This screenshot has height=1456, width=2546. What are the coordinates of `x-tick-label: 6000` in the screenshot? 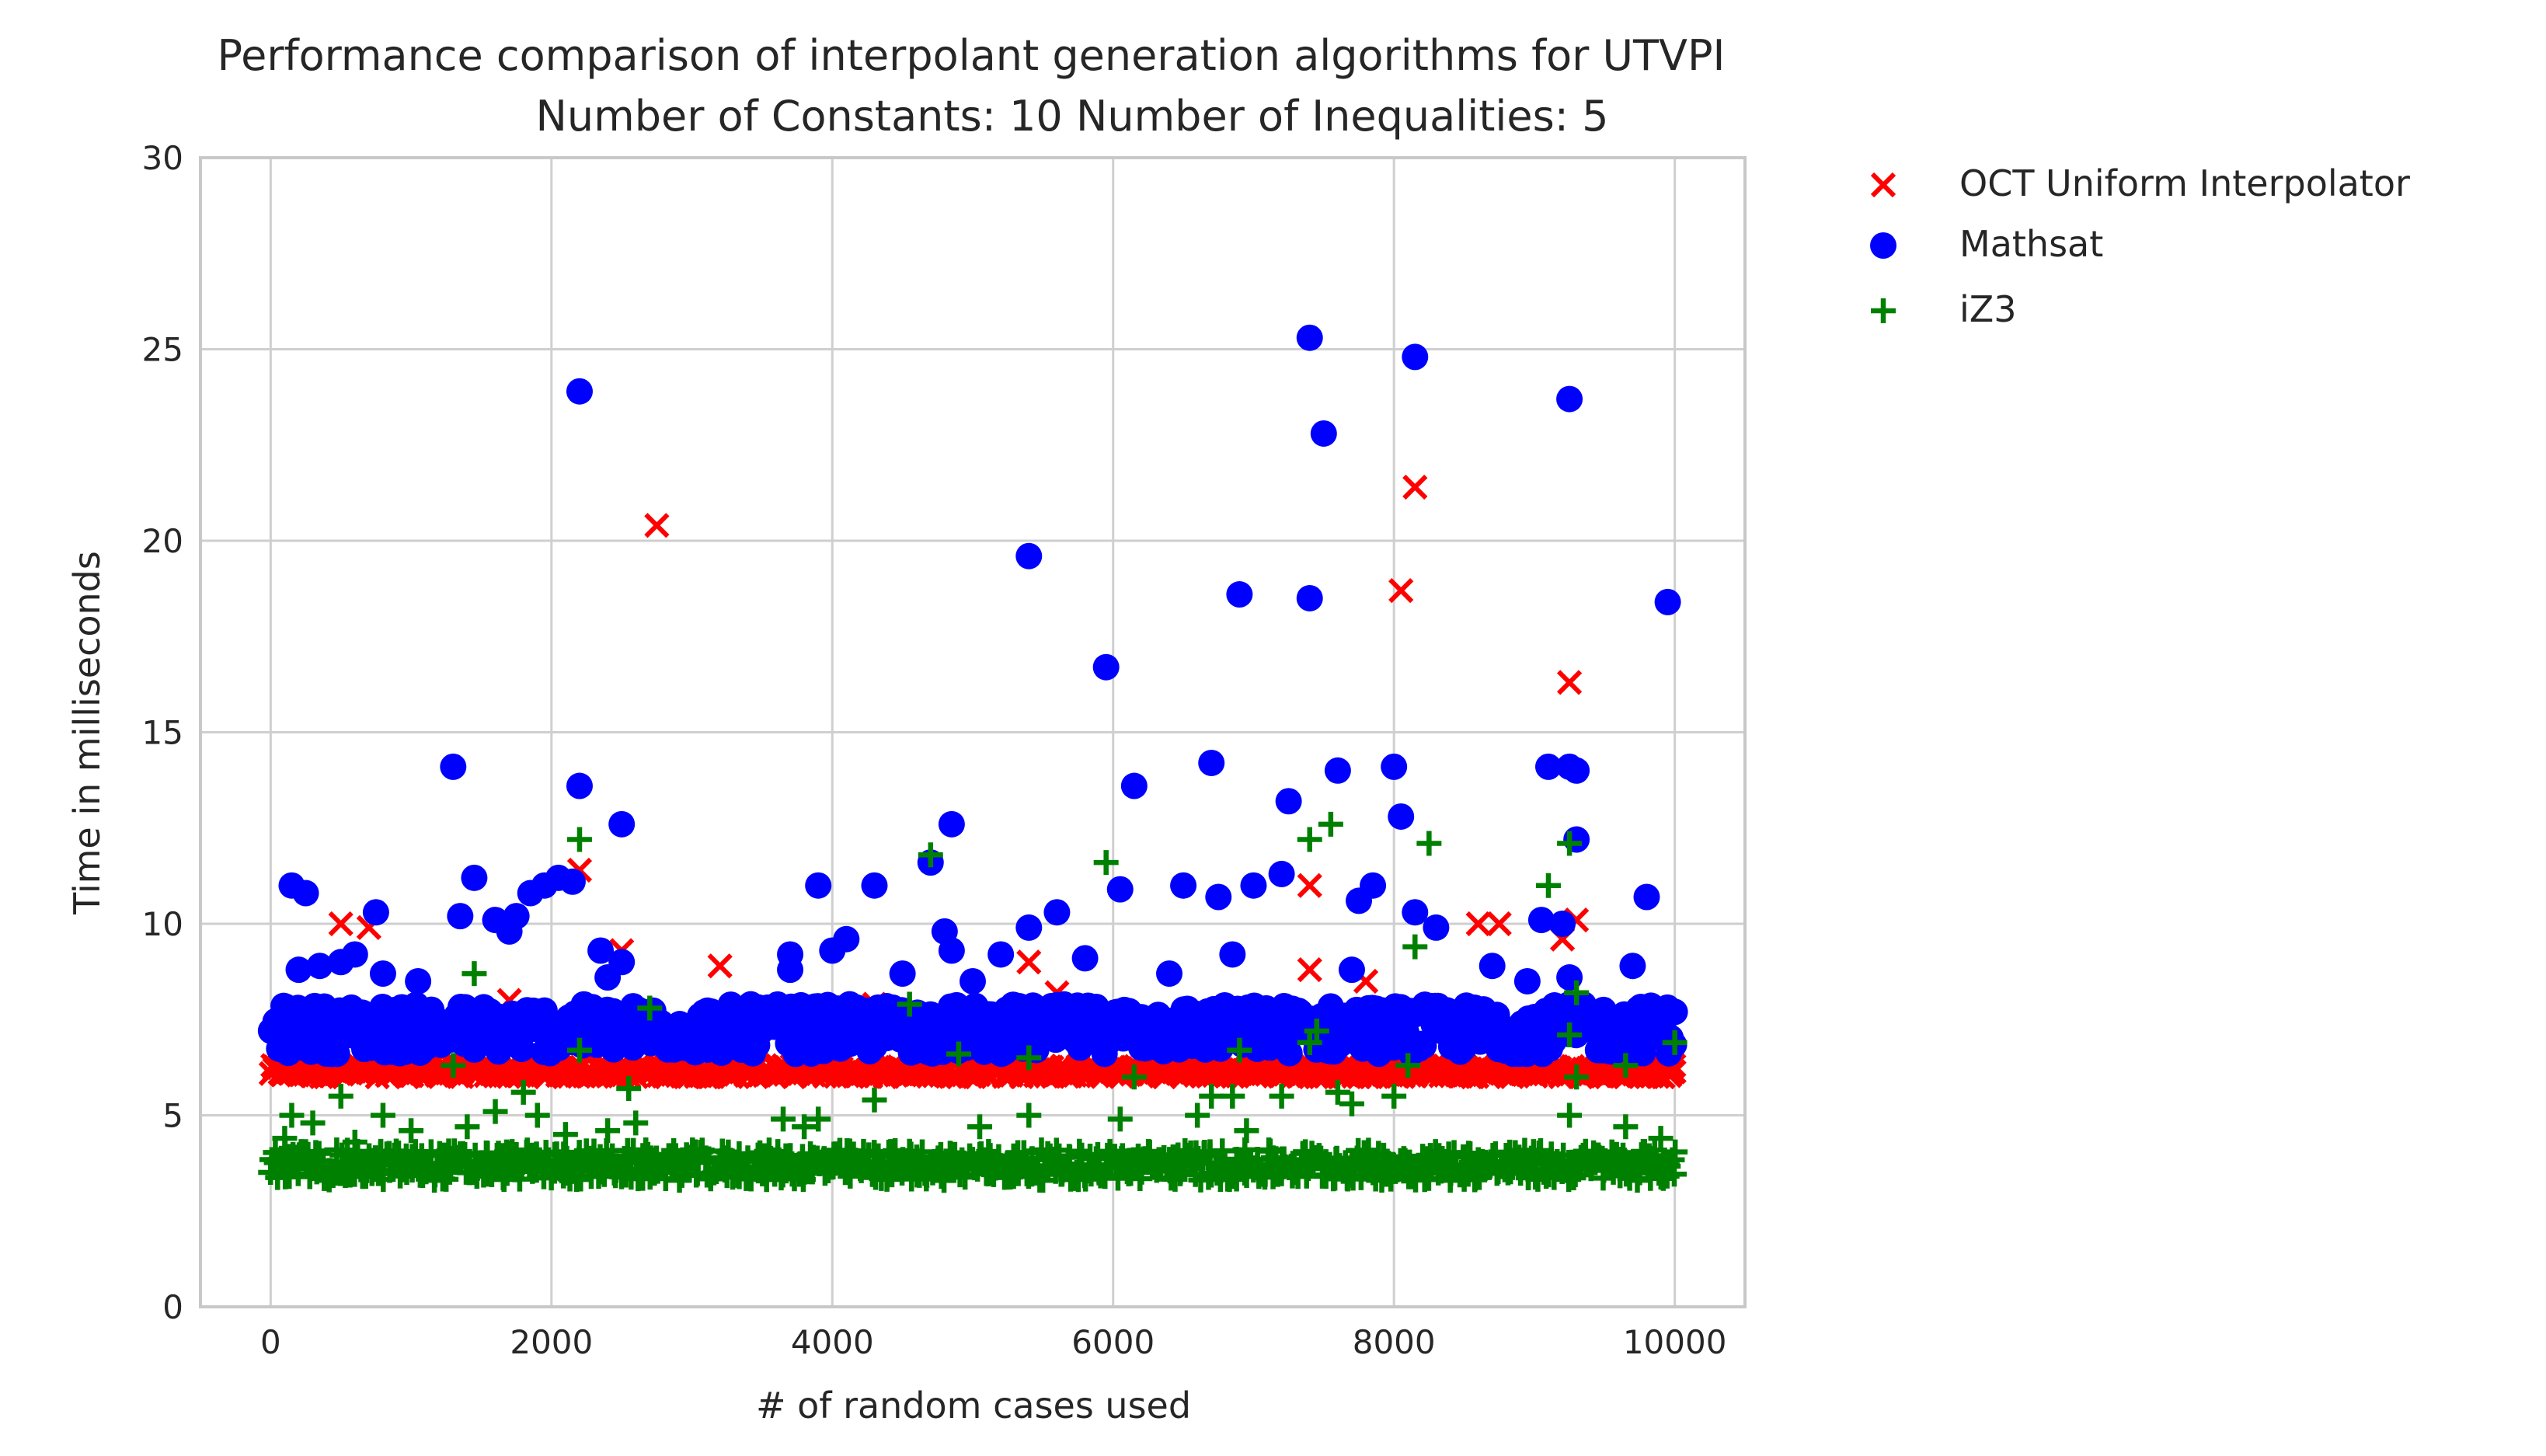 It's located at (1113, 1342).